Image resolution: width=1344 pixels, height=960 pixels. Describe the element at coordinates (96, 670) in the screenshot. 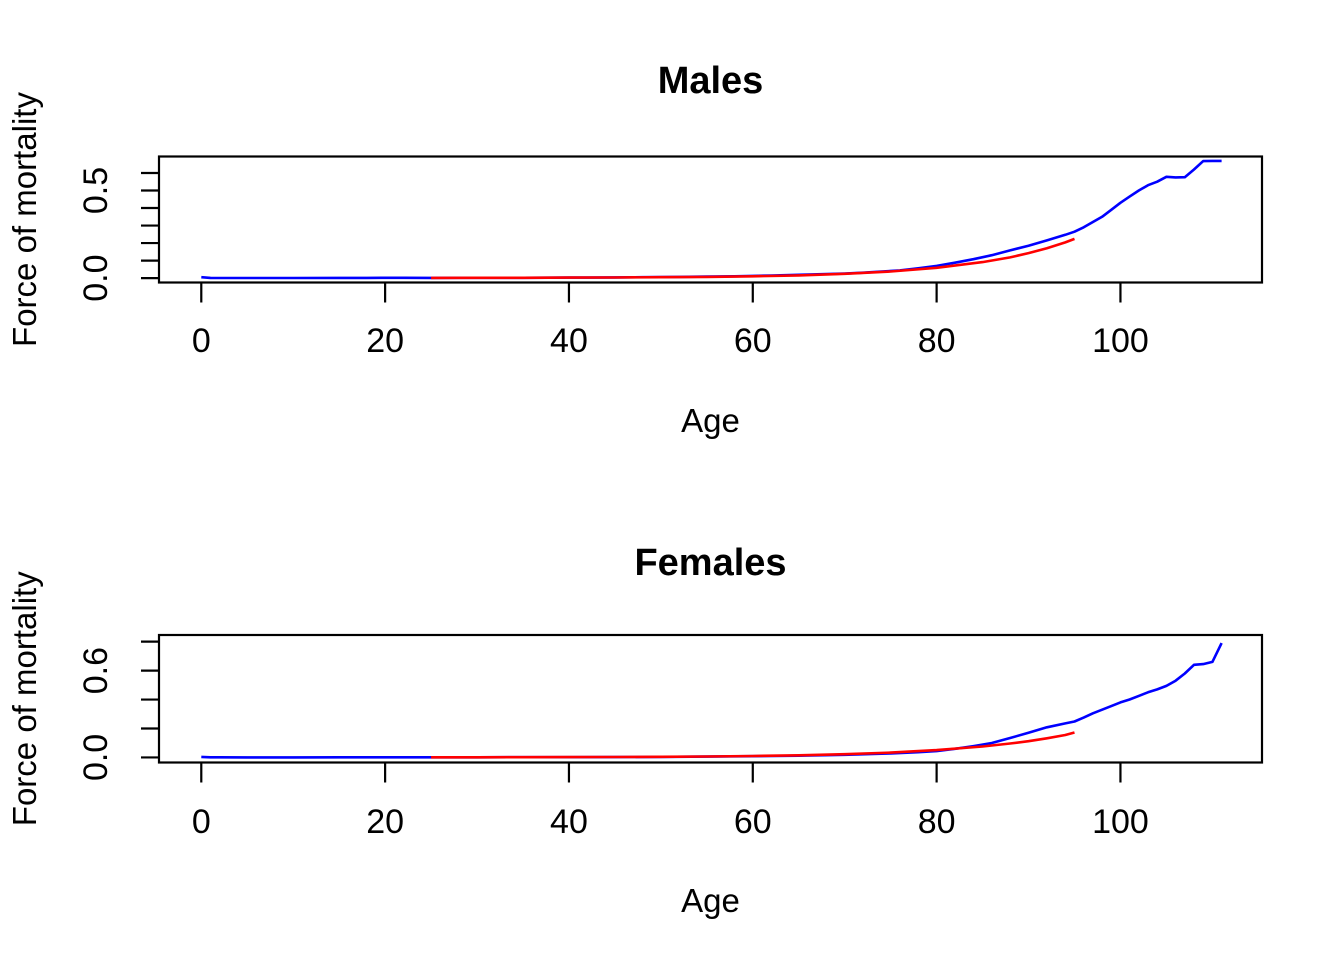

I see `y-tick-label: 0.6` at that location.